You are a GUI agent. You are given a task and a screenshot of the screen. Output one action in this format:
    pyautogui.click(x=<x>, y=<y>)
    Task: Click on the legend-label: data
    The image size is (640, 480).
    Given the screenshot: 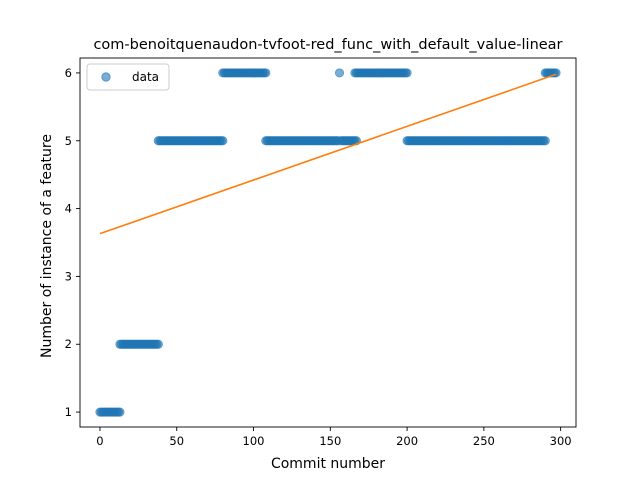 What is the action you would take?
    pyautogui.click(x=145, y=77)
    